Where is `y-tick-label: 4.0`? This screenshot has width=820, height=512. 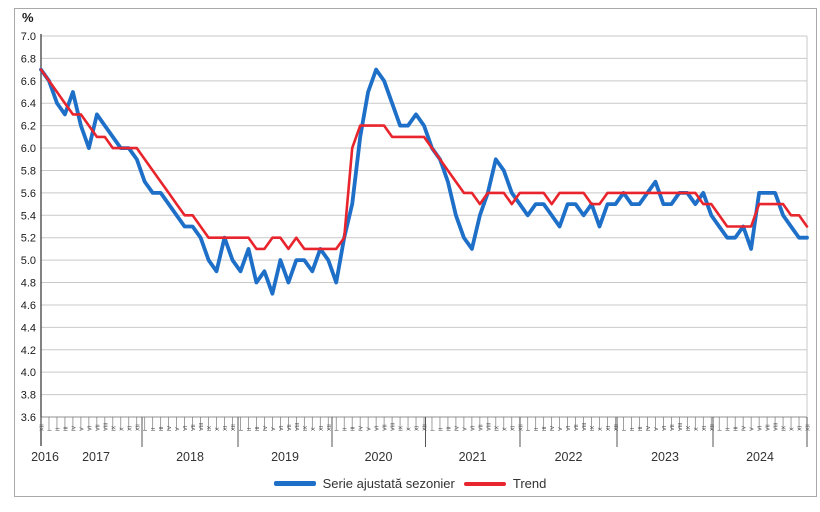 y-tick-label: 4.0 is located at coordinates (28, 373).